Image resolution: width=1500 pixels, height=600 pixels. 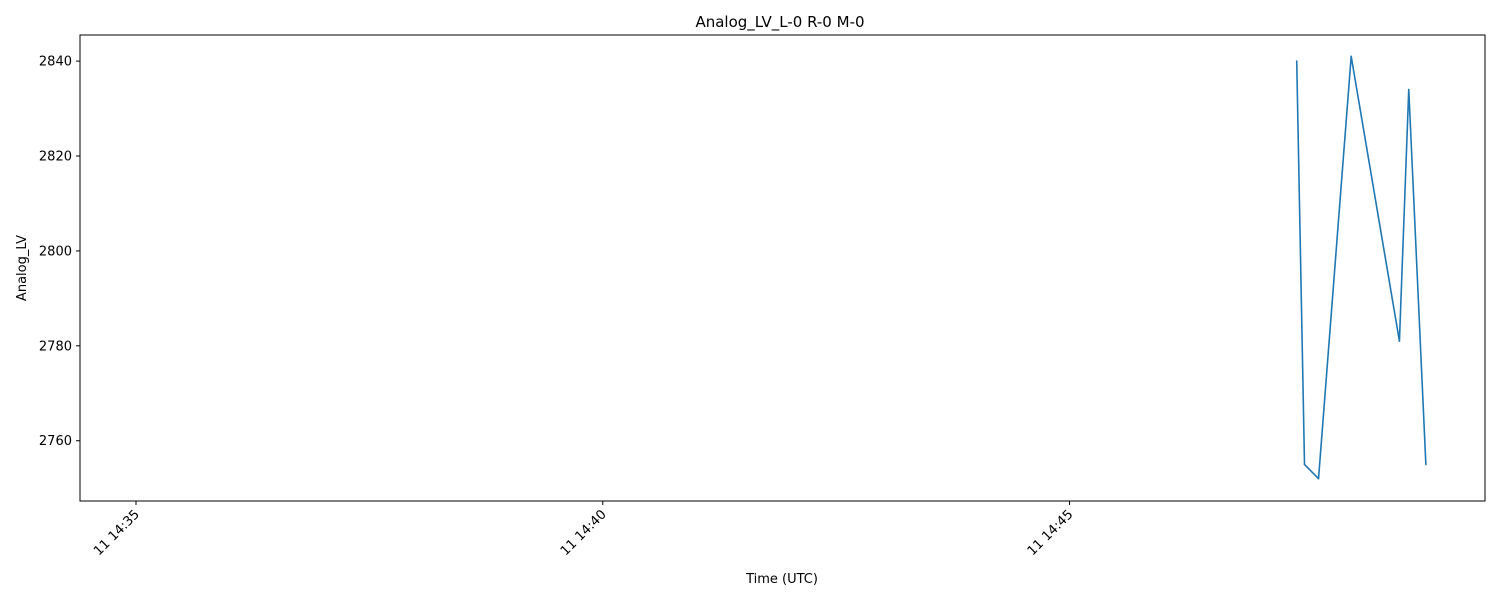 I want to click on y-tick-label: 2840, so click(x=55, y=62).